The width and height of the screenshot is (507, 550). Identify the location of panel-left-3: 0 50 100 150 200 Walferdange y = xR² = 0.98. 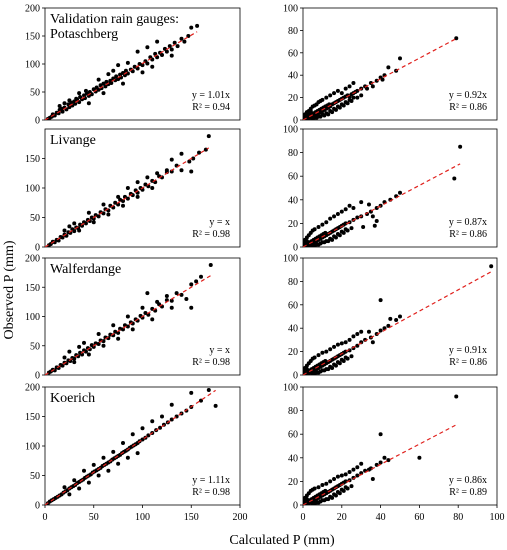
(133, 318).